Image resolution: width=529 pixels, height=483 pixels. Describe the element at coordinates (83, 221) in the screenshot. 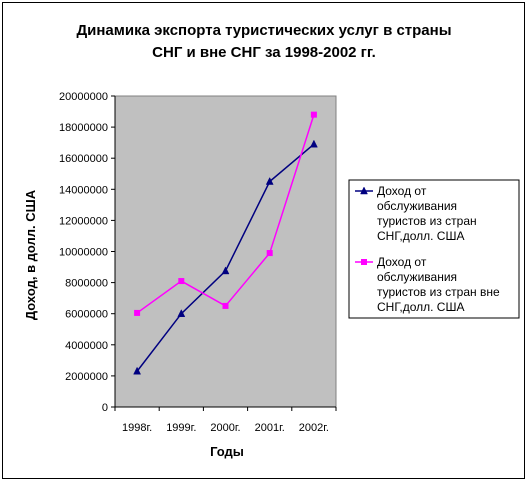

I see `y-tick-label: 12000000` at that location.